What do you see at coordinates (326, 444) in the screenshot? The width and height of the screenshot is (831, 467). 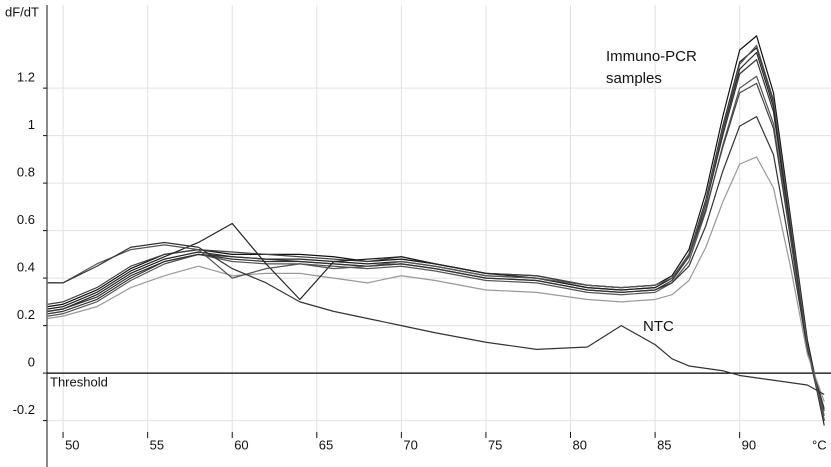 I see `x-tick-label: 65` at bounding box center [326, 444].